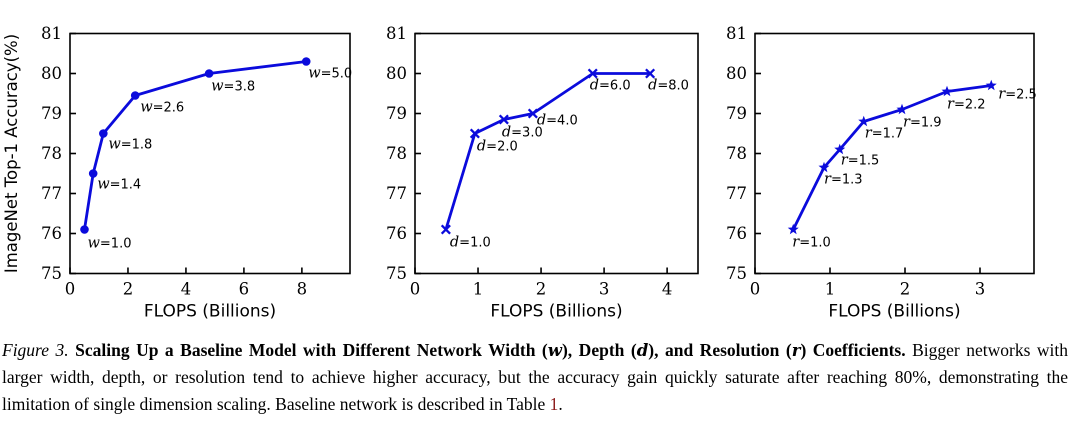  What do you see at coordinates (554, 404) in the screenshot?
I see `table-1-link: 1` at bounding box center [554, 404].